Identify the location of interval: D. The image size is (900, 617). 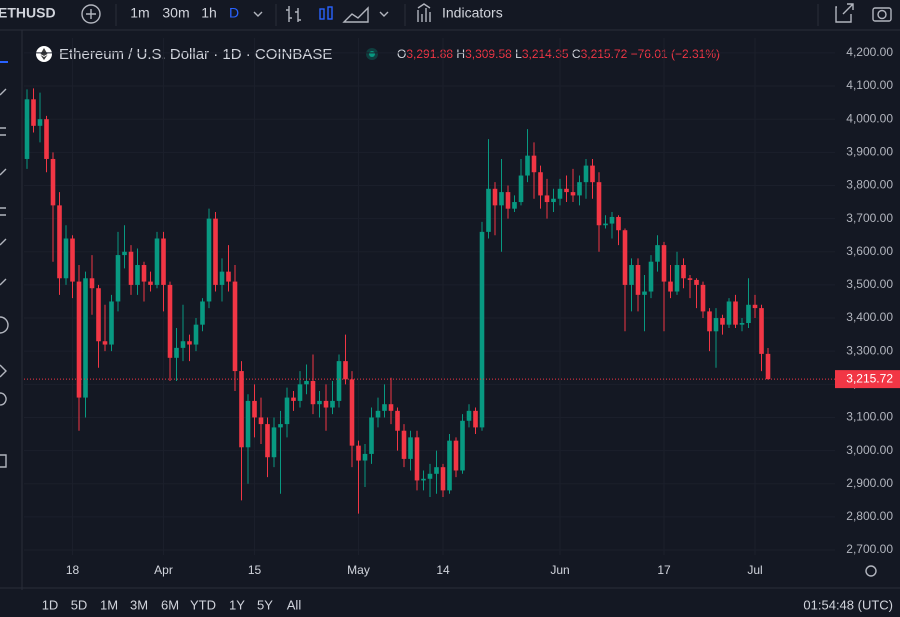
(234, 13).